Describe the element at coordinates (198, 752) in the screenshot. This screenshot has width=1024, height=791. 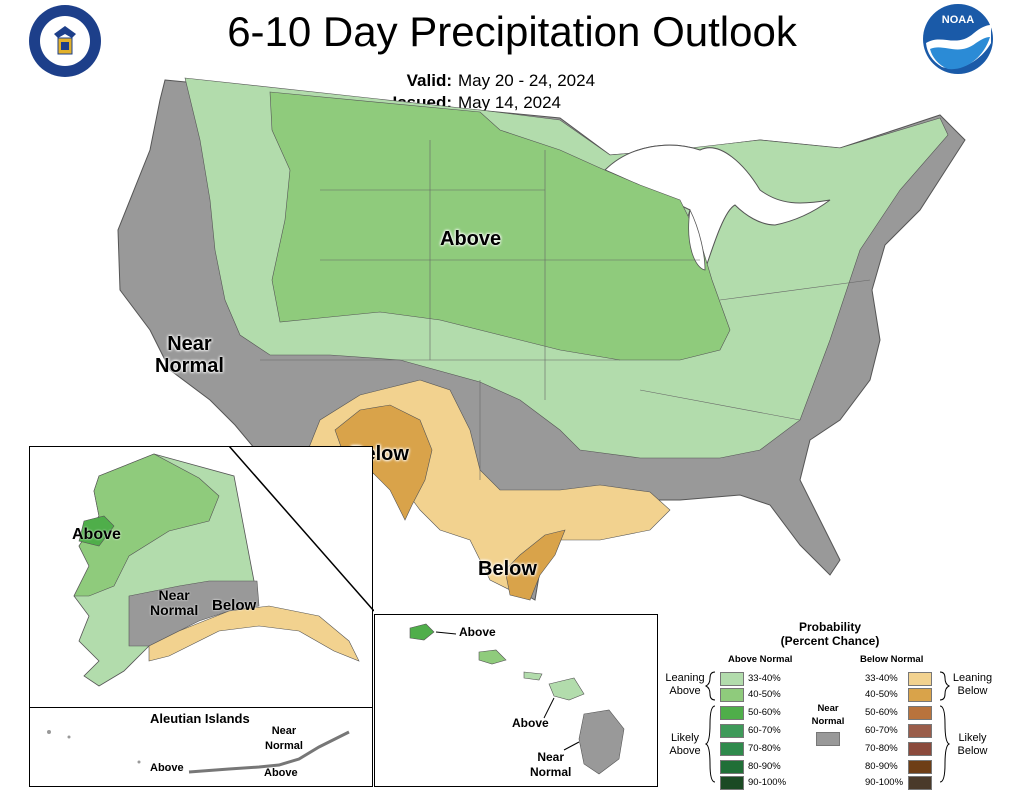
I see `aleutian-map` at that location.